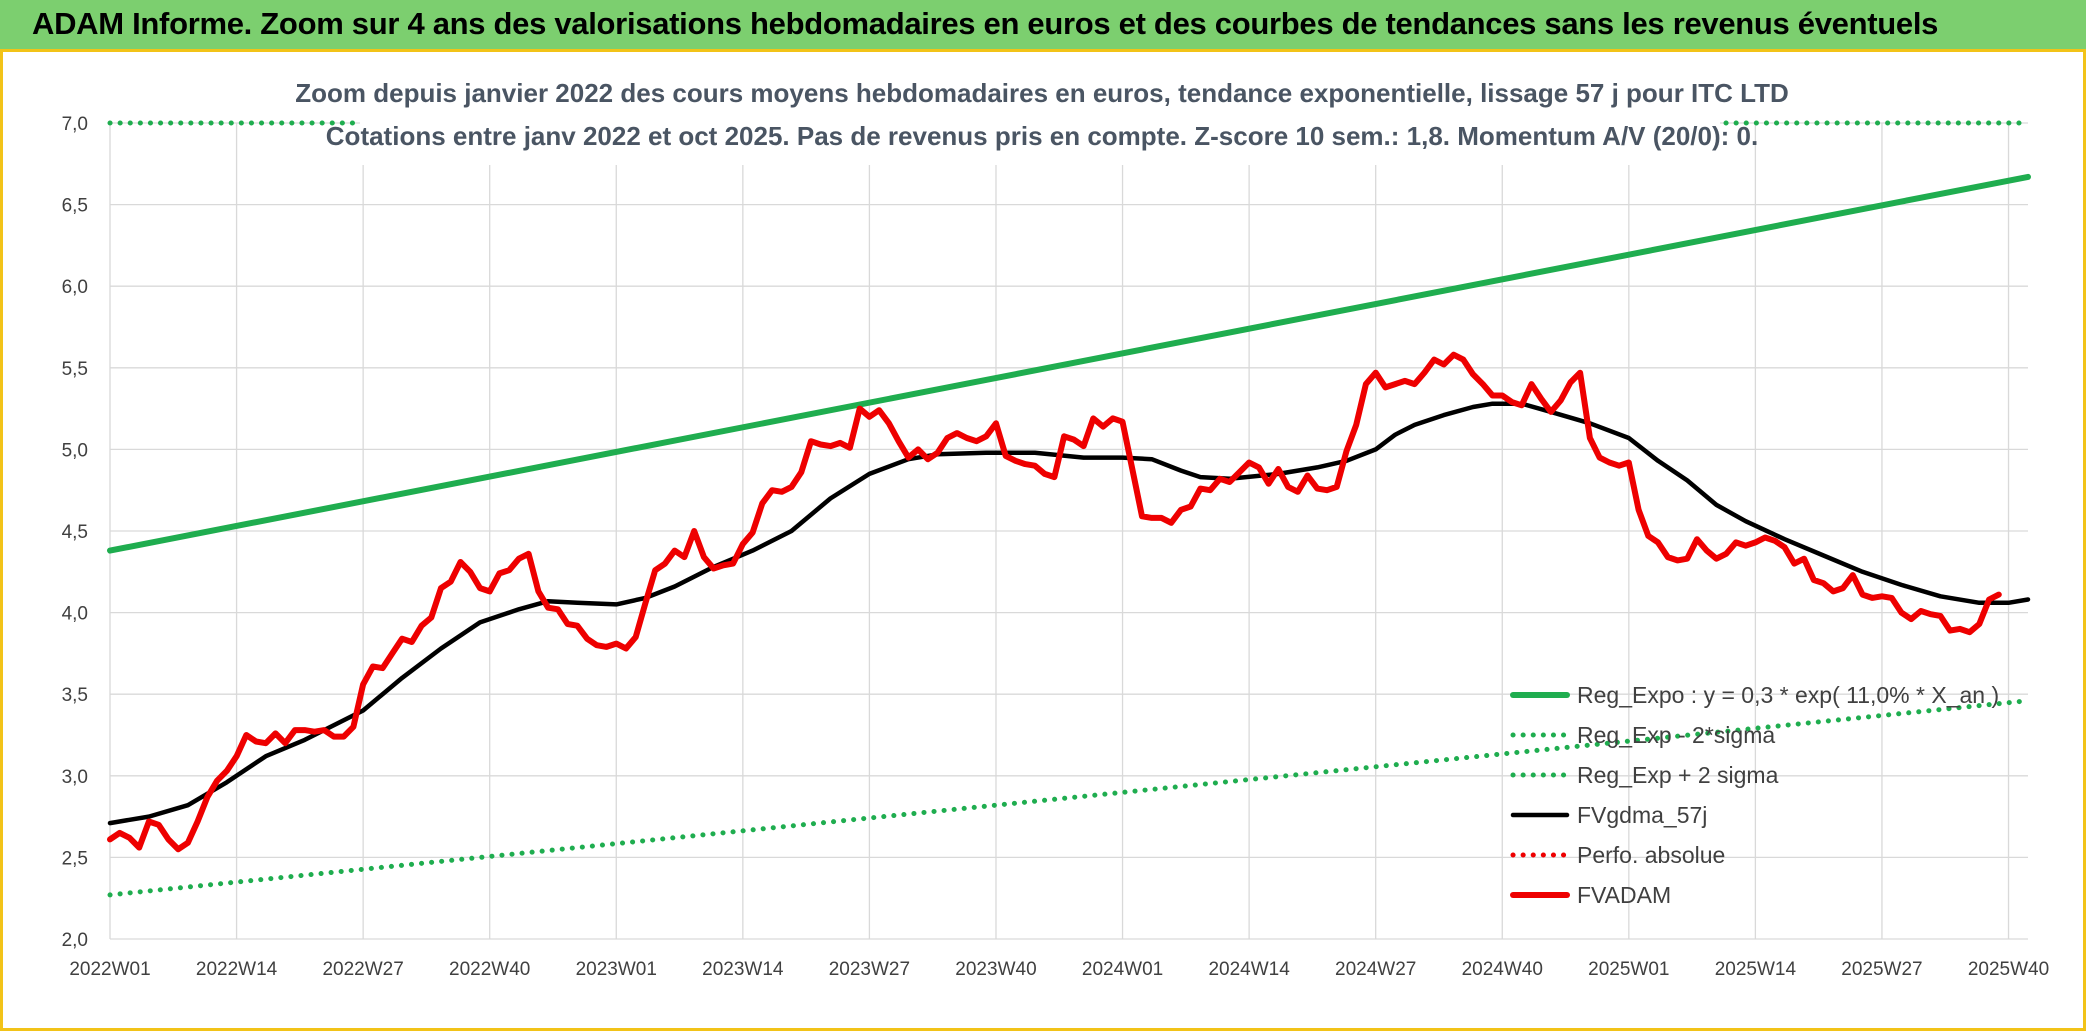 Image resolution: width=2086 pixels, height=1031 pixels. Describe the element at coordinates (616, 969) in the screenshot. I see `x-tick-label: 2023W01` at that location.